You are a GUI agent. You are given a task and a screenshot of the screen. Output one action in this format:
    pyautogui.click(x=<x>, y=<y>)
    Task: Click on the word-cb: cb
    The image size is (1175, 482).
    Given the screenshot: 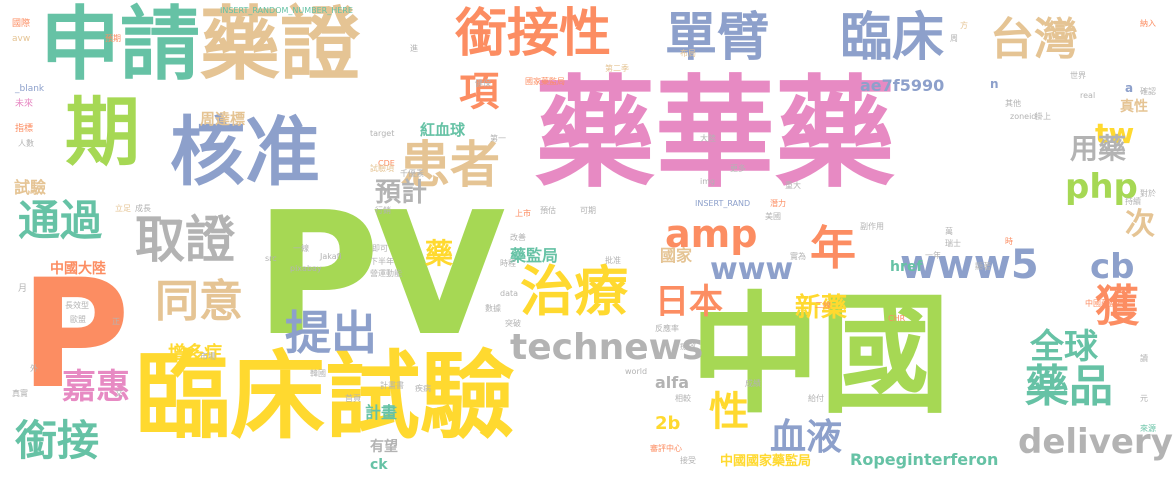 What is the action you would take?
    pyautogui.click(x=1112, y=267)
    